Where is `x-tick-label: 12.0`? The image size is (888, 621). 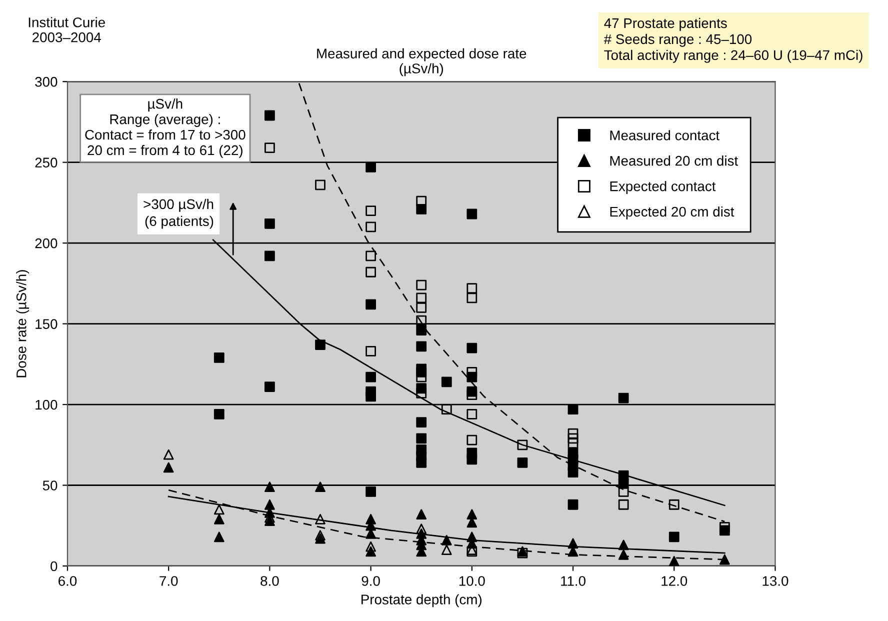
x-tick-label: 12.0 is located at coordinates (675, 581).